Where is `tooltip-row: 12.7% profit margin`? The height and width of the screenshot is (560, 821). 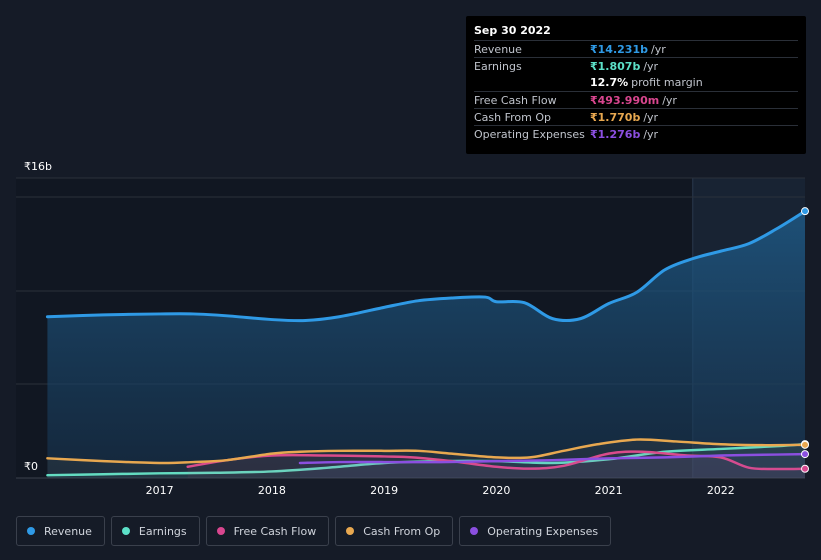 tooltip-row: 12.7% profit margin is located at coordinates (636, 82).